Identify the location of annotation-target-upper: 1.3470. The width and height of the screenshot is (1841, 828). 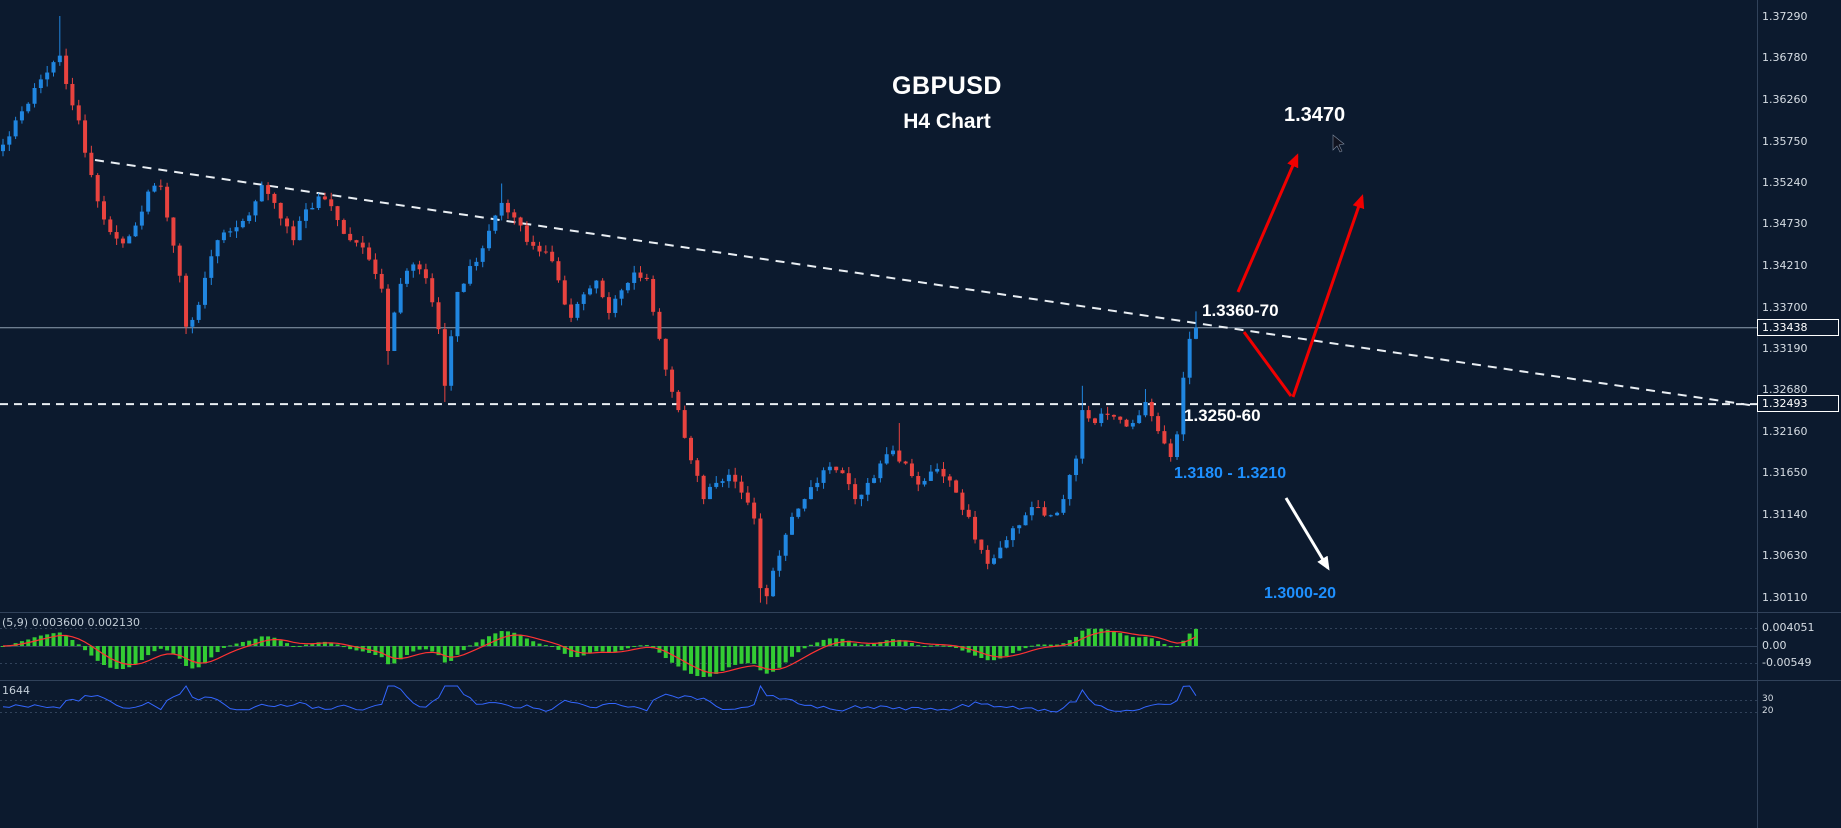
(1315, 115).